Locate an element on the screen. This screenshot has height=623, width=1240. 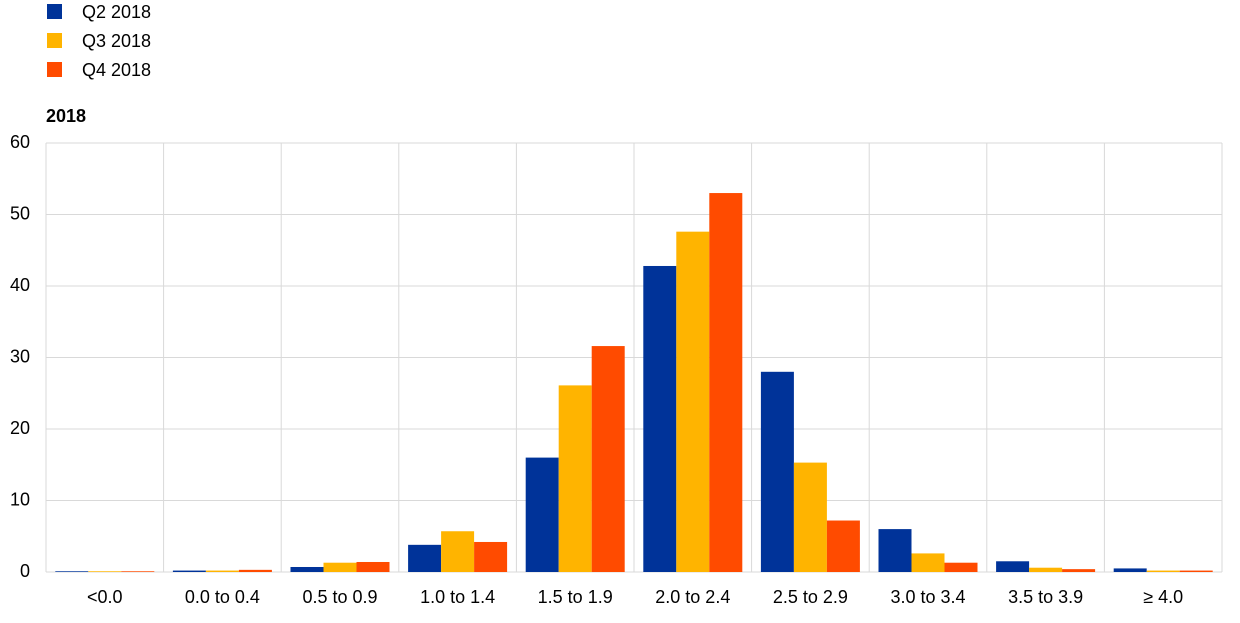
x-tick-label: 3.0 to 3.4 is located at coordinates (927, 597).